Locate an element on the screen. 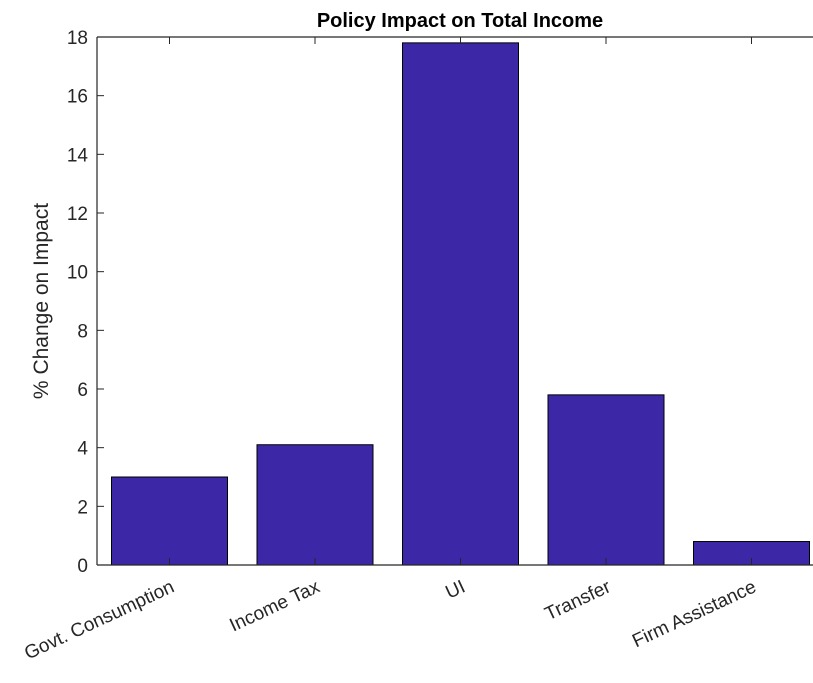 The width and height of the screenshot is (813, 683). x-tick-label: Income Tax is located at coordinates (274, 606).